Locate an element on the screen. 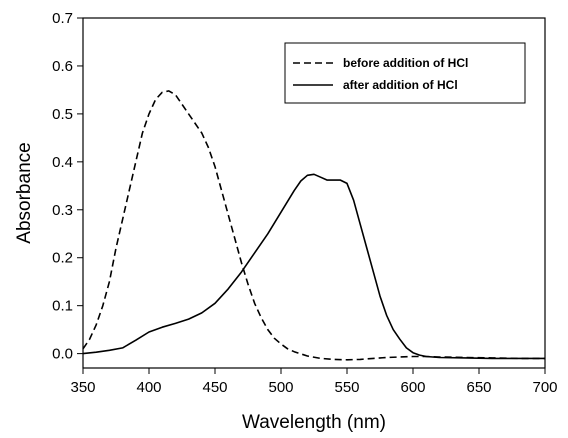 This screenshot has height=438, width=568. y-tick-label: 0.1 is located at coordinates (62, 306).